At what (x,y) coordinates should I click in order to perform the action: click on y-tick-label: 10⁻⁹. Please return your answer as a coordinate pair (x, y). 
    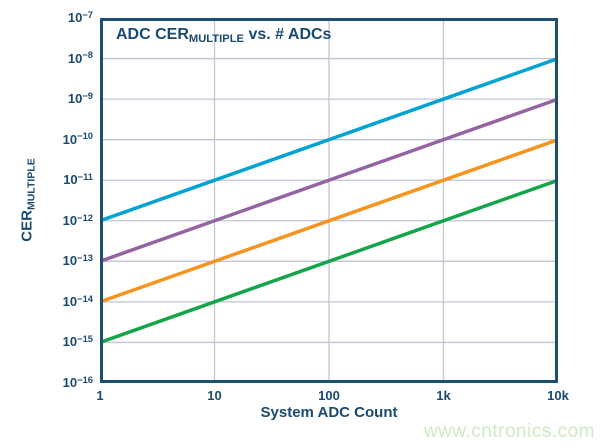
    Looking at the image, I should click on (80, 98).